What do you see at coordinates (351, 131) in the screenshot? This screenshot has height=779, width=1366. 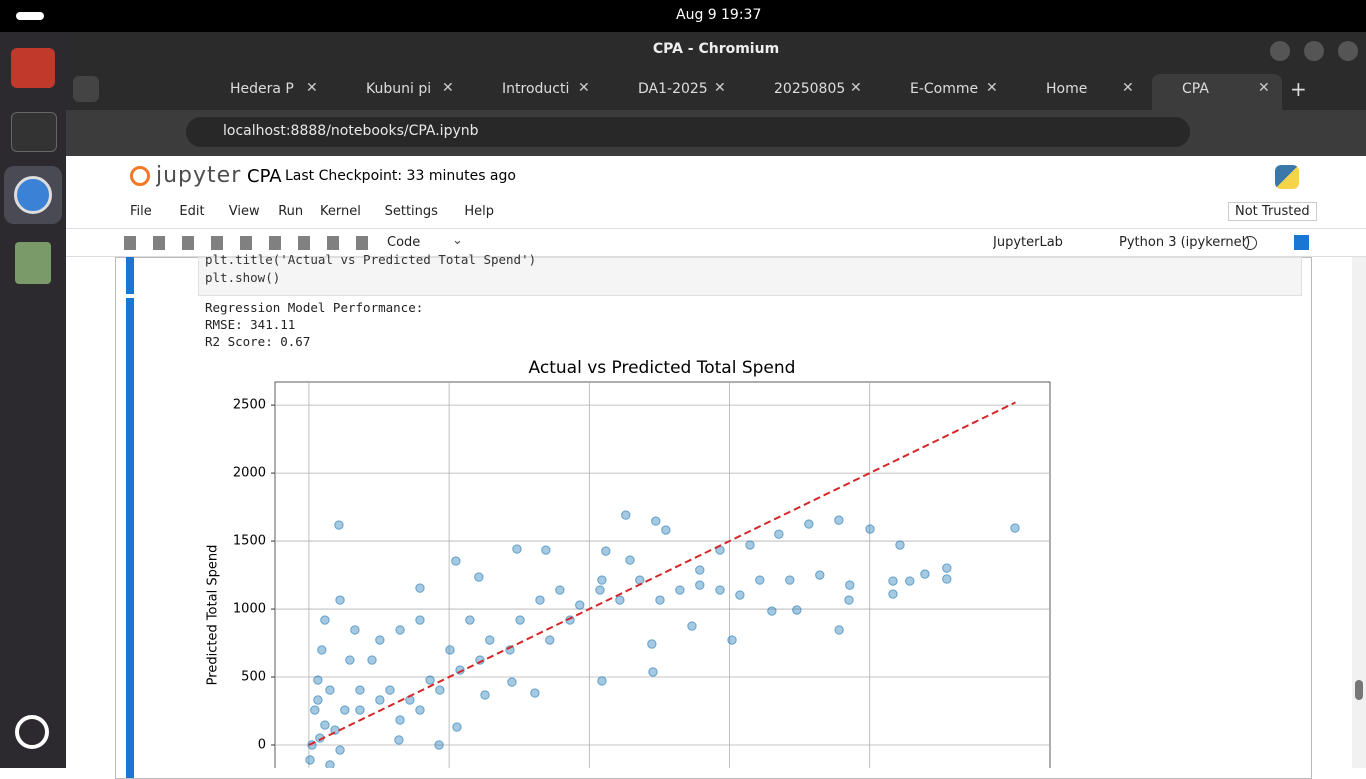 I see `url: localhost:8888/notebooks/CPA.ipynb` at bounding box center [351, 131].